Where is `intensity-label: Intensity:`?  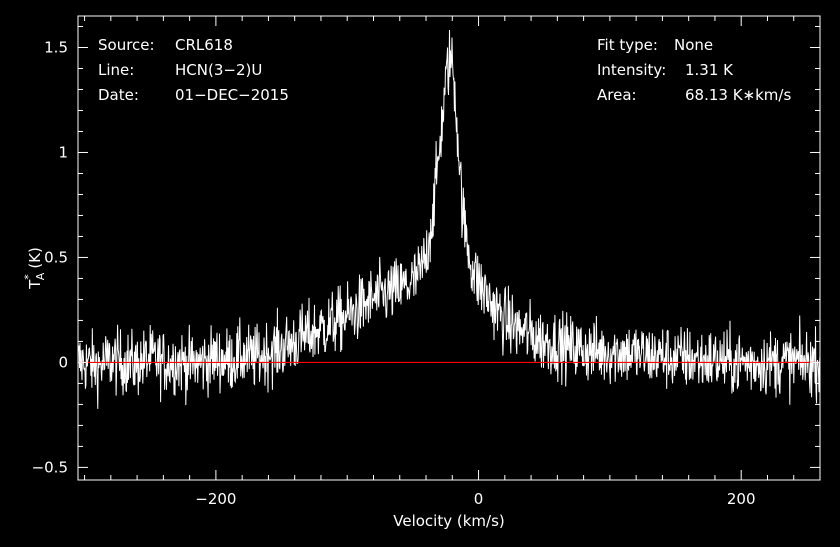 intensity-label: Intensity: is located at coordinates (631, 70).